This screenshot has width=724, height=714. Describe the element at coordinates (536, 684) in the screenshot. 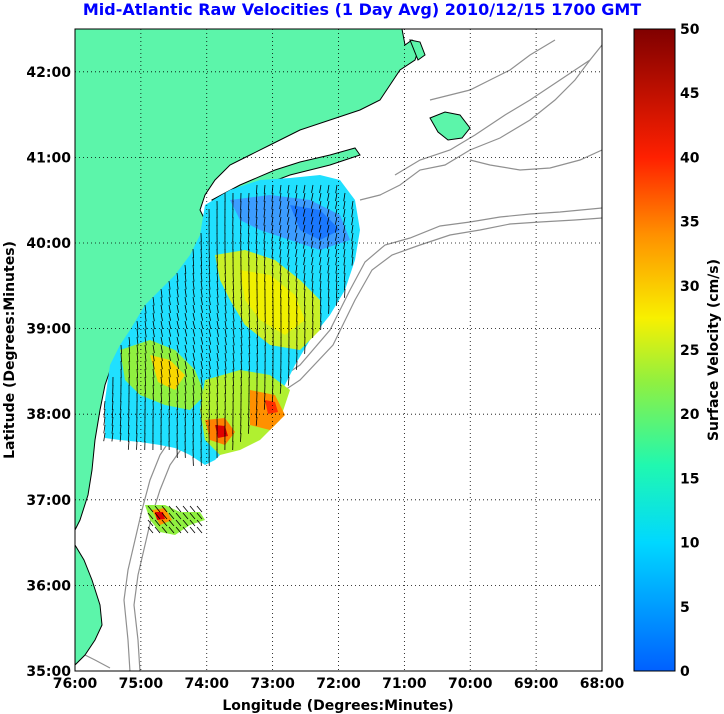

I see `x-tick-label: 69:00` at that location.